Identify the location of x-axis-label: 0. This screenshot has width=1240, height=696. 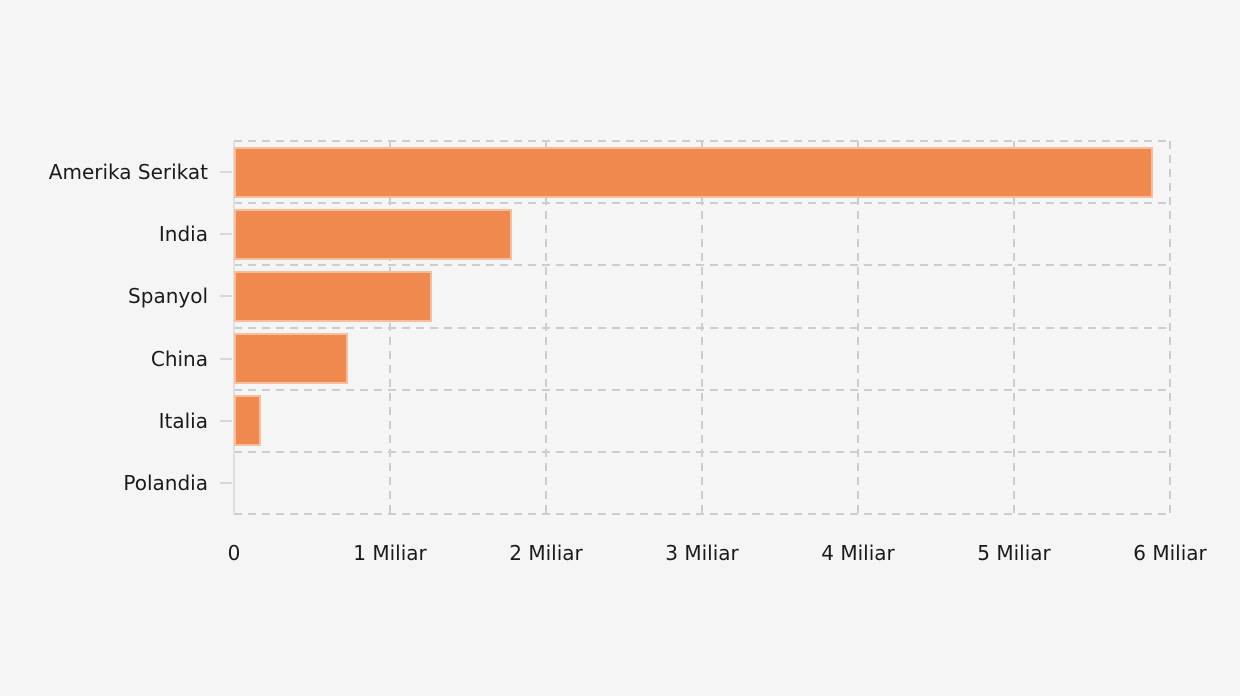
(234, 553).